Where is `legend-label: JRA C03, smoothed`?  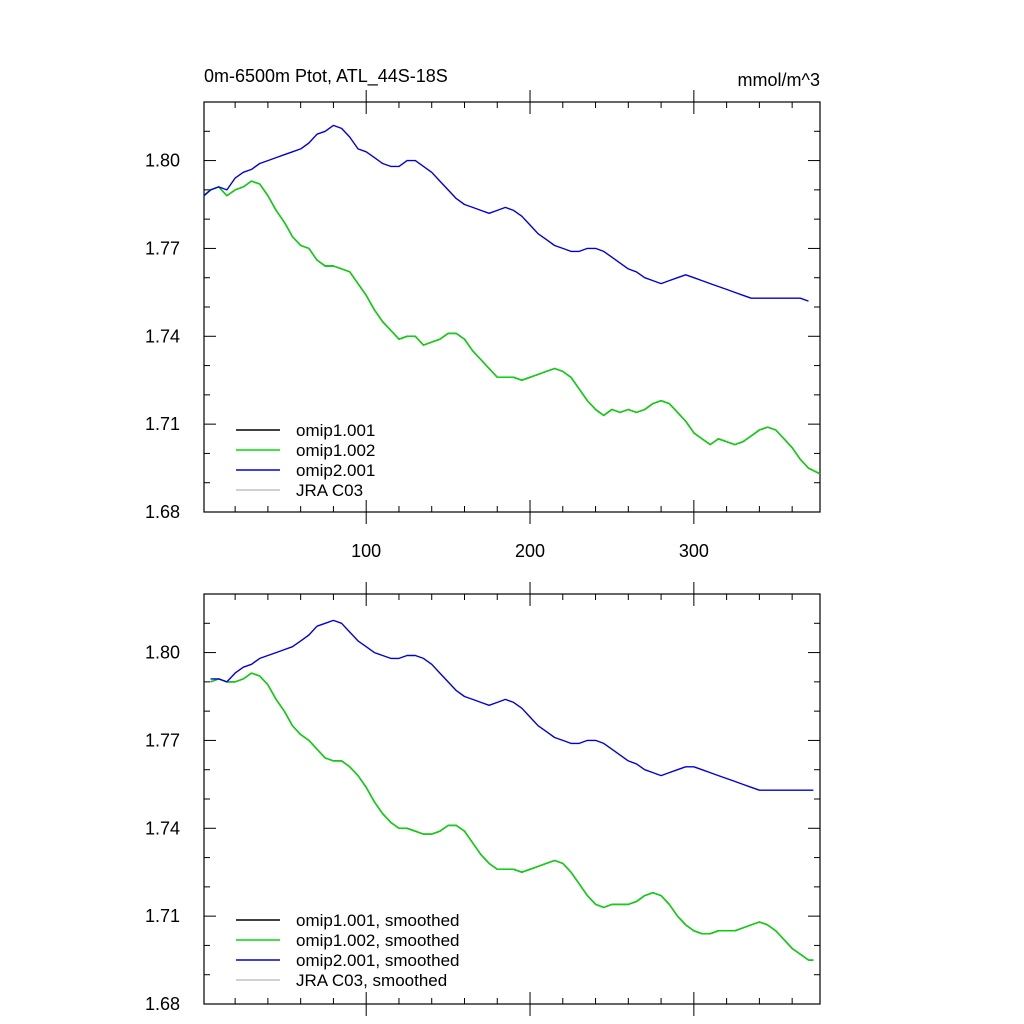
legend-label: JRA C03, smoothed is located at coordinates (371, 980).